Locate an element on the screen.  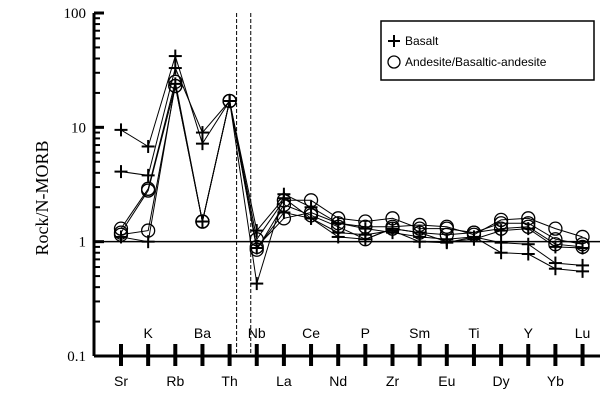
x-label-sm: Sm is located at coordinates (419, 333).